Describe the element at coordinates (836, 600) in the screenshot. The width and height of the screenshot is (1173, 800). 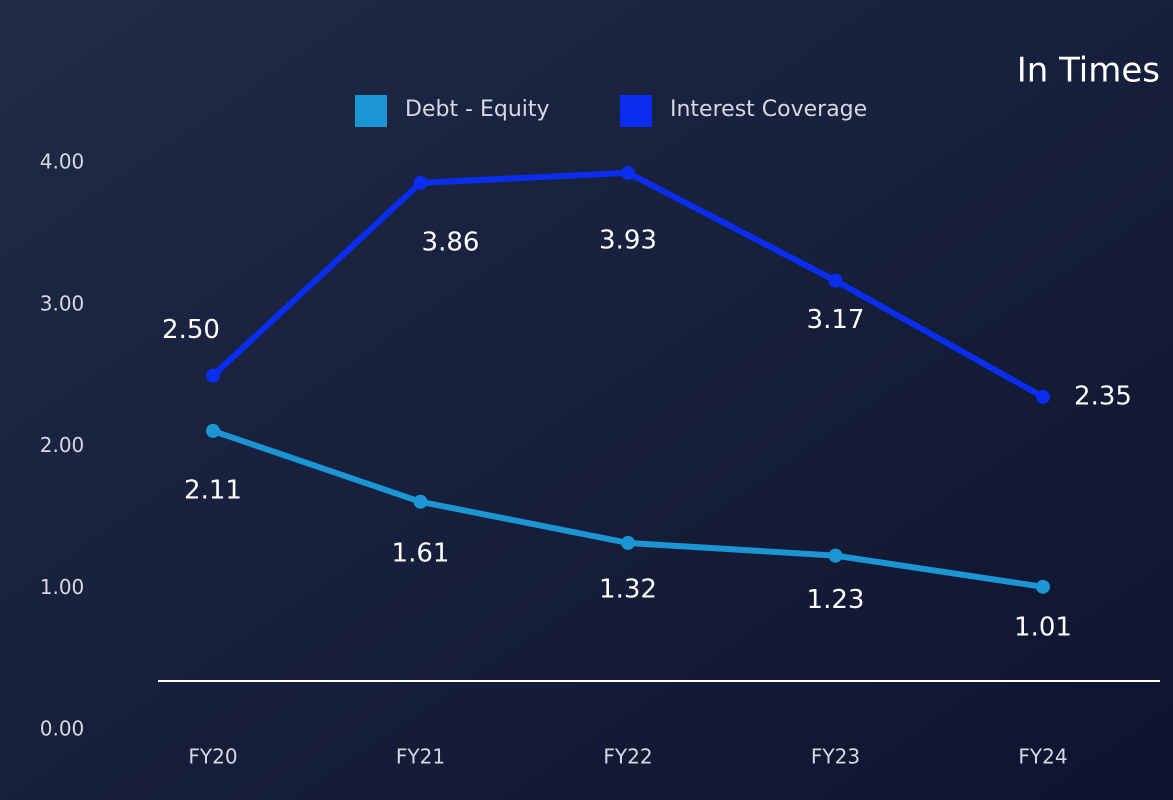
I see `data-label: 1.23` at that location.